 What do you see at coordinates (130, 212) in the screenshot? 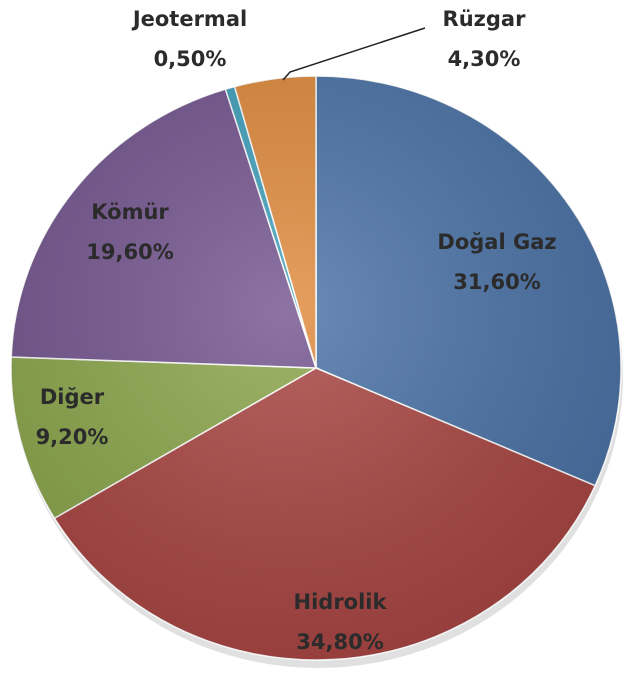
I see `slice-label: Kömür` at bounding box center [130, 212].